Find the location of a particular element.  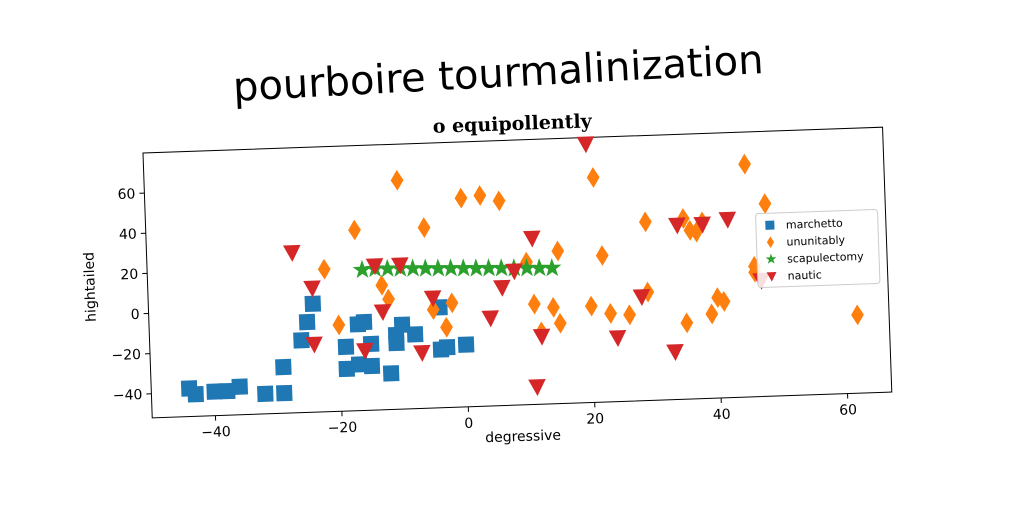

main-title: pourboire tourmalinization is located at coordinates (498, 74).